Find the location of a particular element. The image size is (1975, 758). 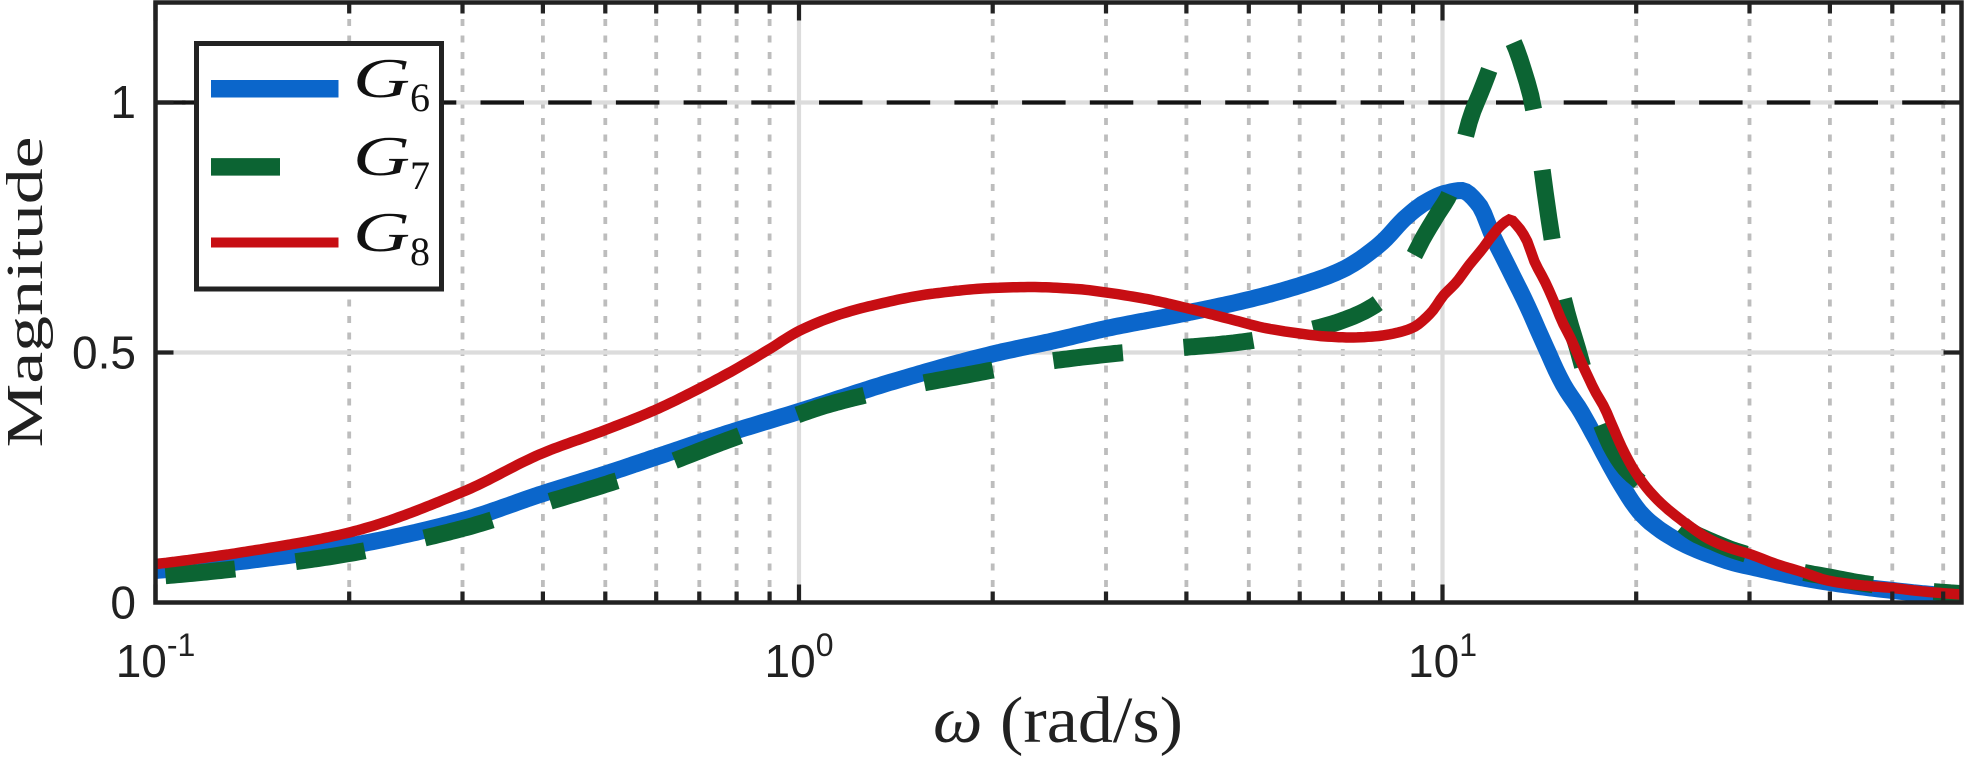

svg-text: 1 is located at coordinates (123, 102).